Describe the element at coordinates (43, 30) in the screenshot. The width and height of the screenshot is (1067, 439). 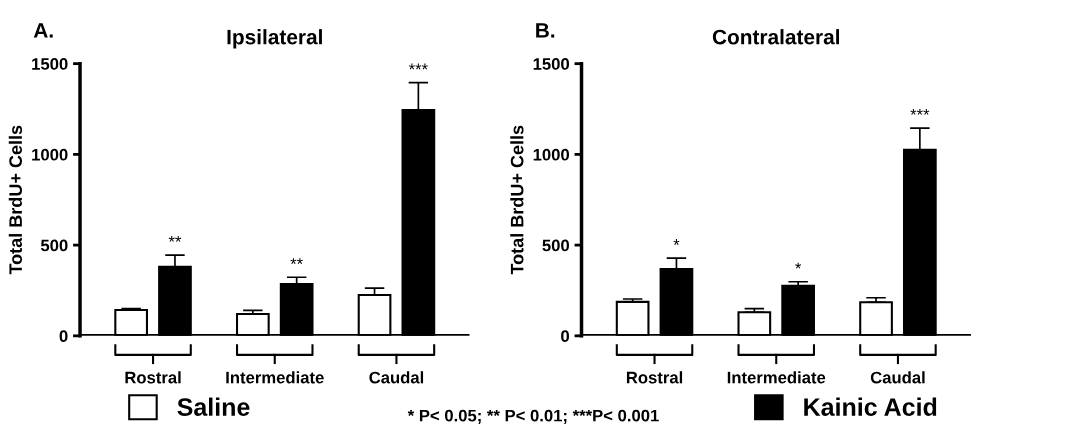
I see `text: A.` at that location.